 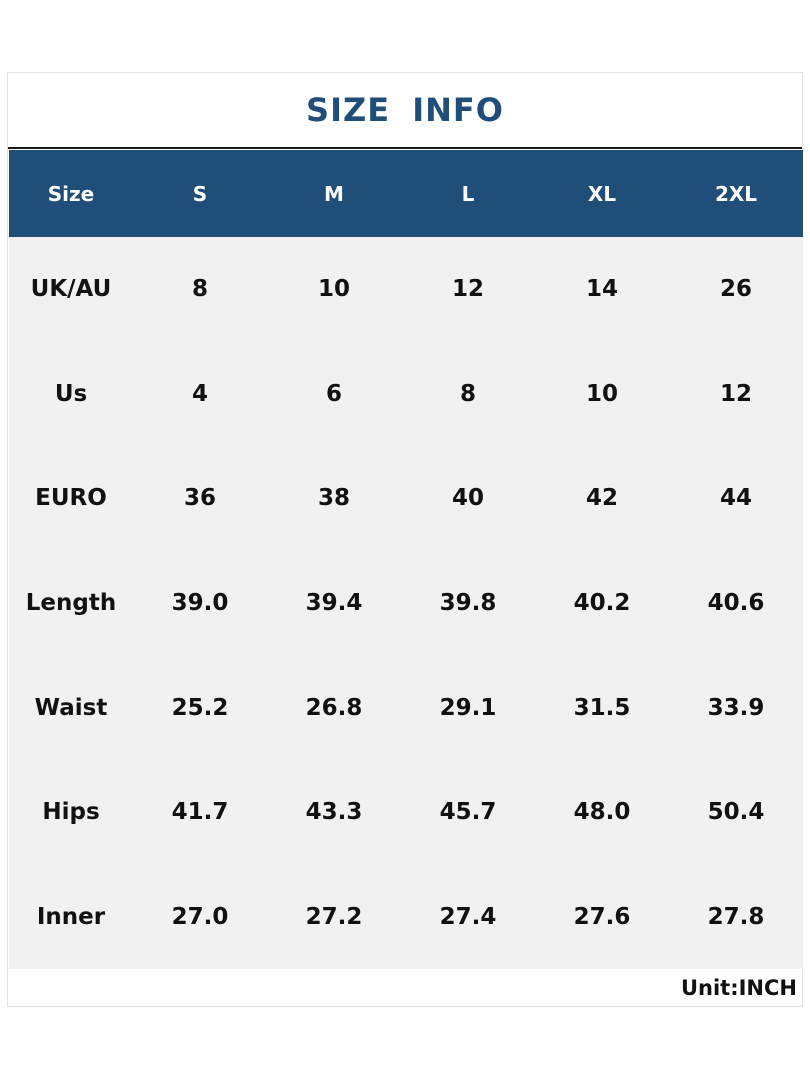 What do you see at coordinates (71, 916) in the screenshot?
I see `row-label: Inner` at bounding box center [71, 916].